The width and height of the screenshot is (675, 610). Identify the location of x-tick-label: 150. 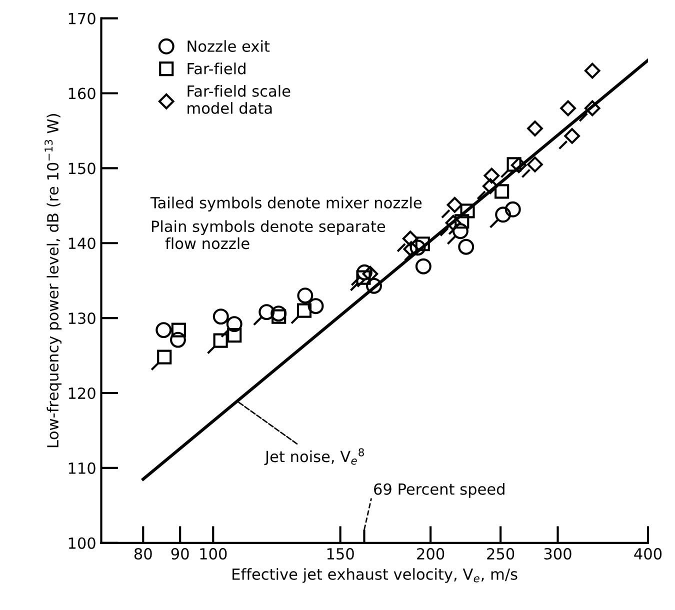
(340, 554).